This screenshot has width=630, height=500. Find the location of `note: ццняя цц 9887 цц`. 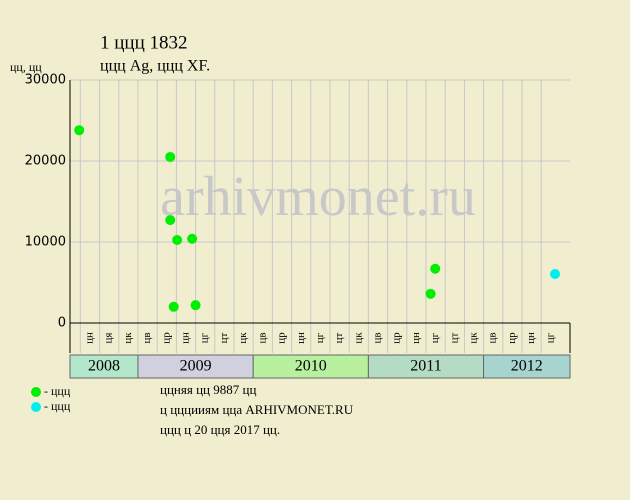

note: ццняя цц 9887 цц is located at coordinates (208, 389).